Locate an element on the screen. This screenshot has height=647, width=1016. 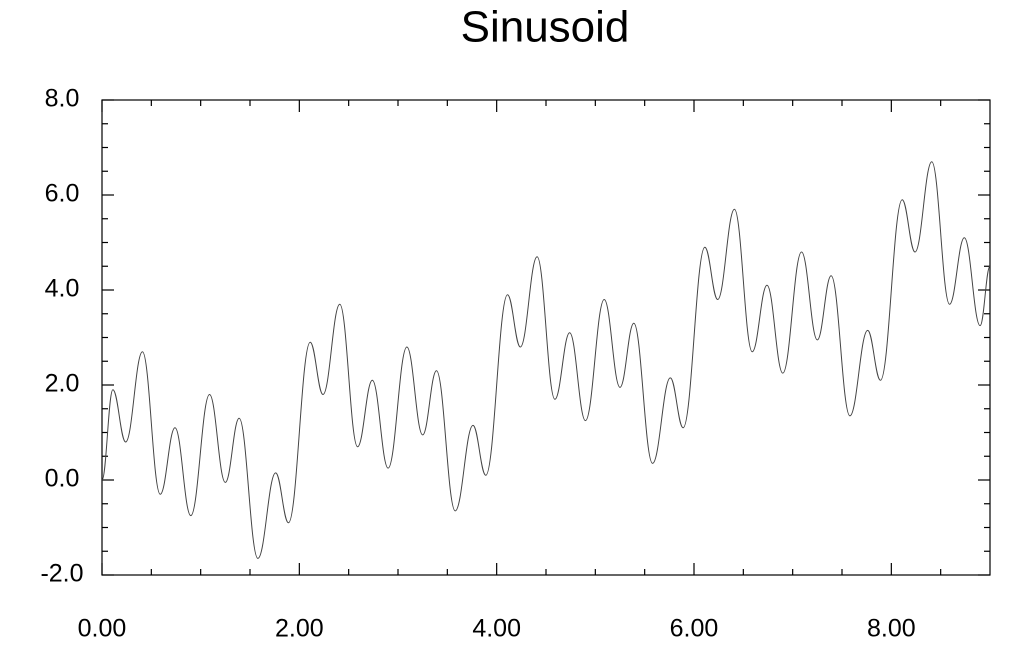
y-tick-label: -2.0 is located at coordinates (61, 574).